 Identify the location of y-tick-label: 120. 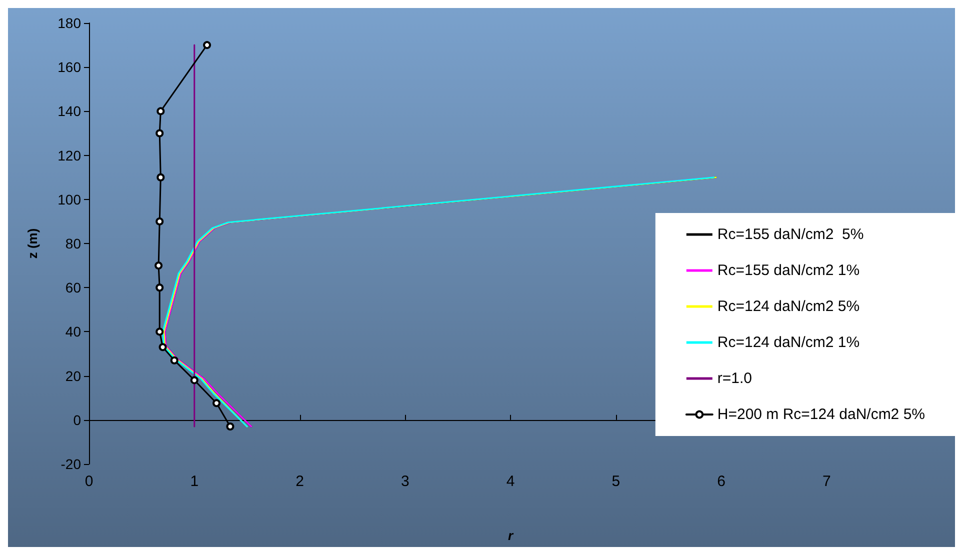
(70, 155).